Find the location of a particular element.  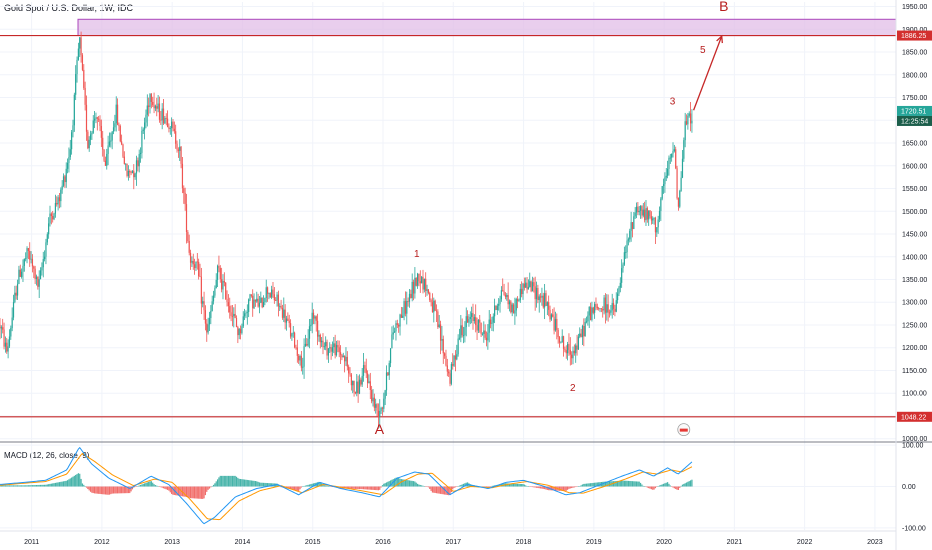

macd-axis-tick-label: 0.00 is located at coordinates (909, 487).